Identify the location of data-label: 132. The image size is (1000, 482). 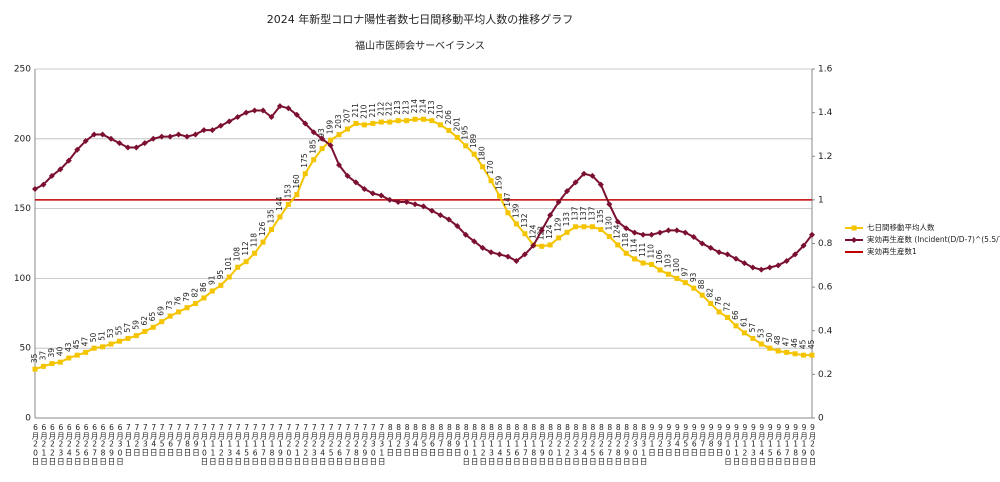
(524, 220).